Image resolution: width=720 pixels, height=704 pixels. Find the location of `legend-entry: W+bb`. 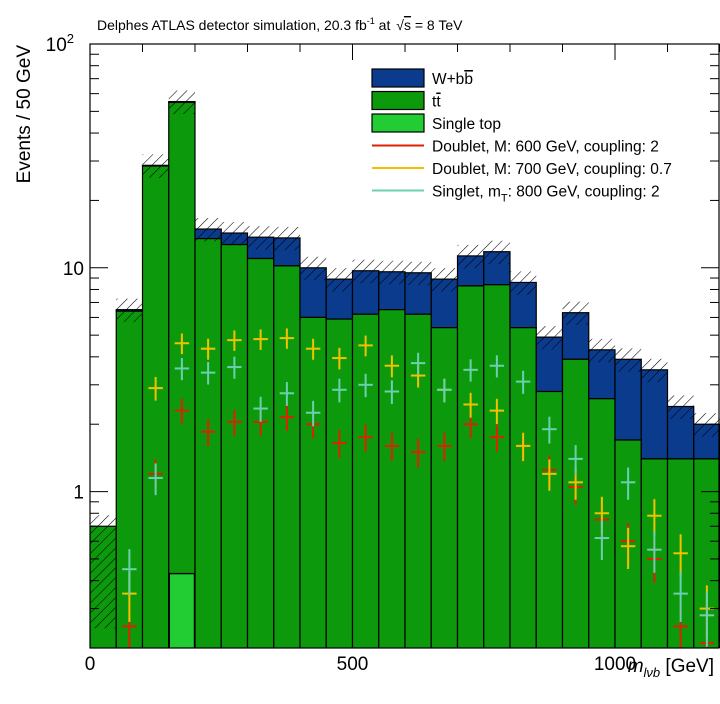

legend-entry: W+bb is located at coordinates (422, 78).